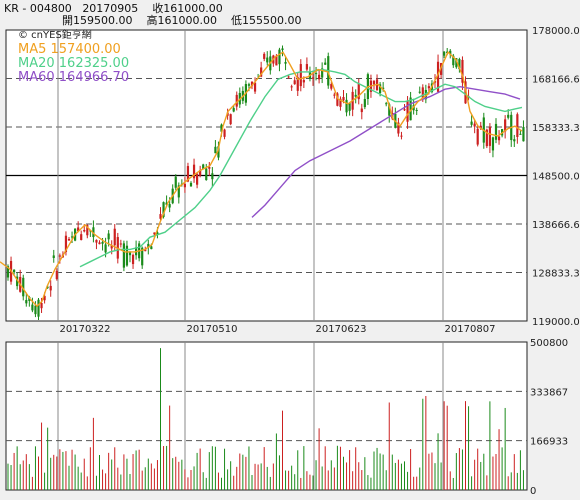 This screenshot has width=580, height=500. I want to click on ticker-code: KR - 004800, so click(38, 8).